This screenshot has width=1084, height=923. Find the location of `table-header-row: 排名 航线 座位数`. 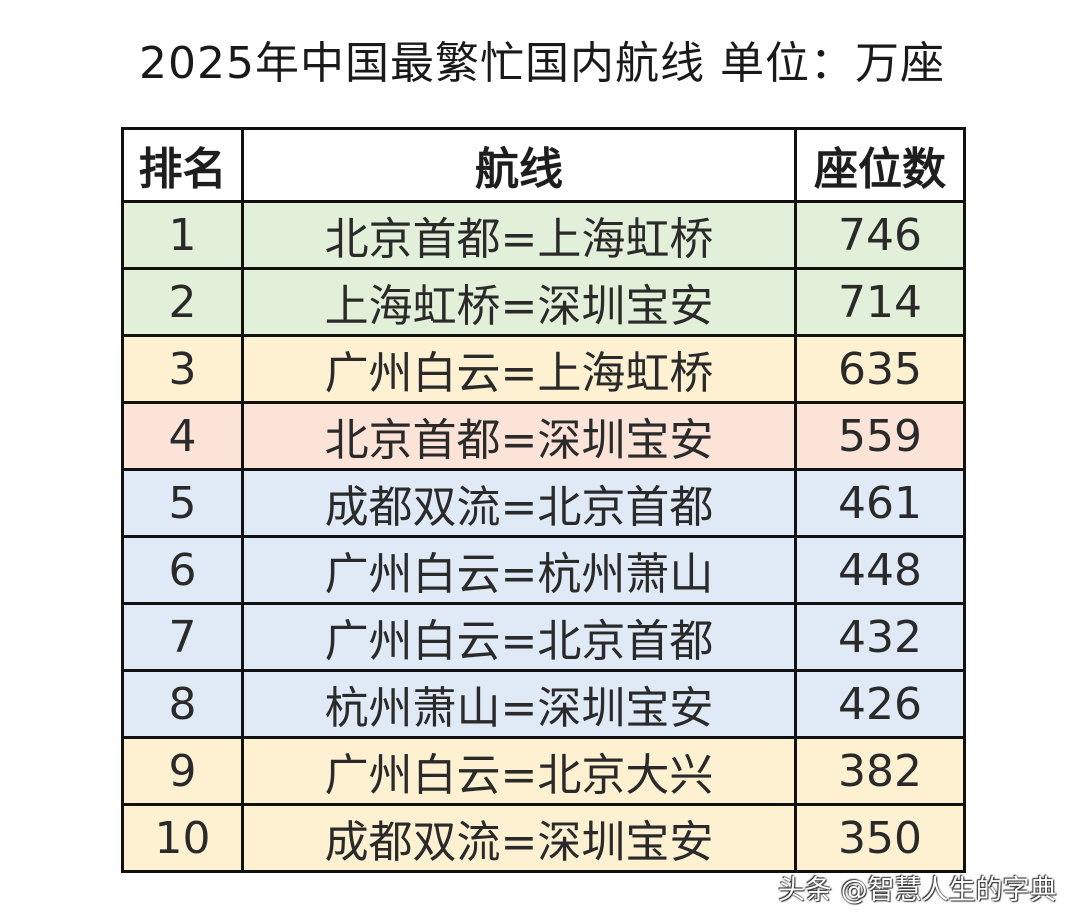

table-header-row: 排名 航线 座位数 is located at coordinates (543, 165).